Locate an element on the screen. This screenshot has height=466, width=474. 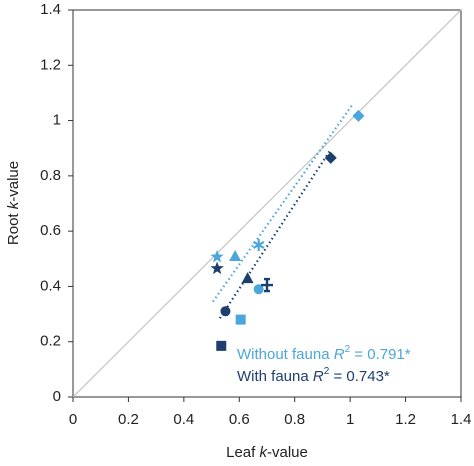
y-tick-label: 0.8 is located at coordinates (50, 175).